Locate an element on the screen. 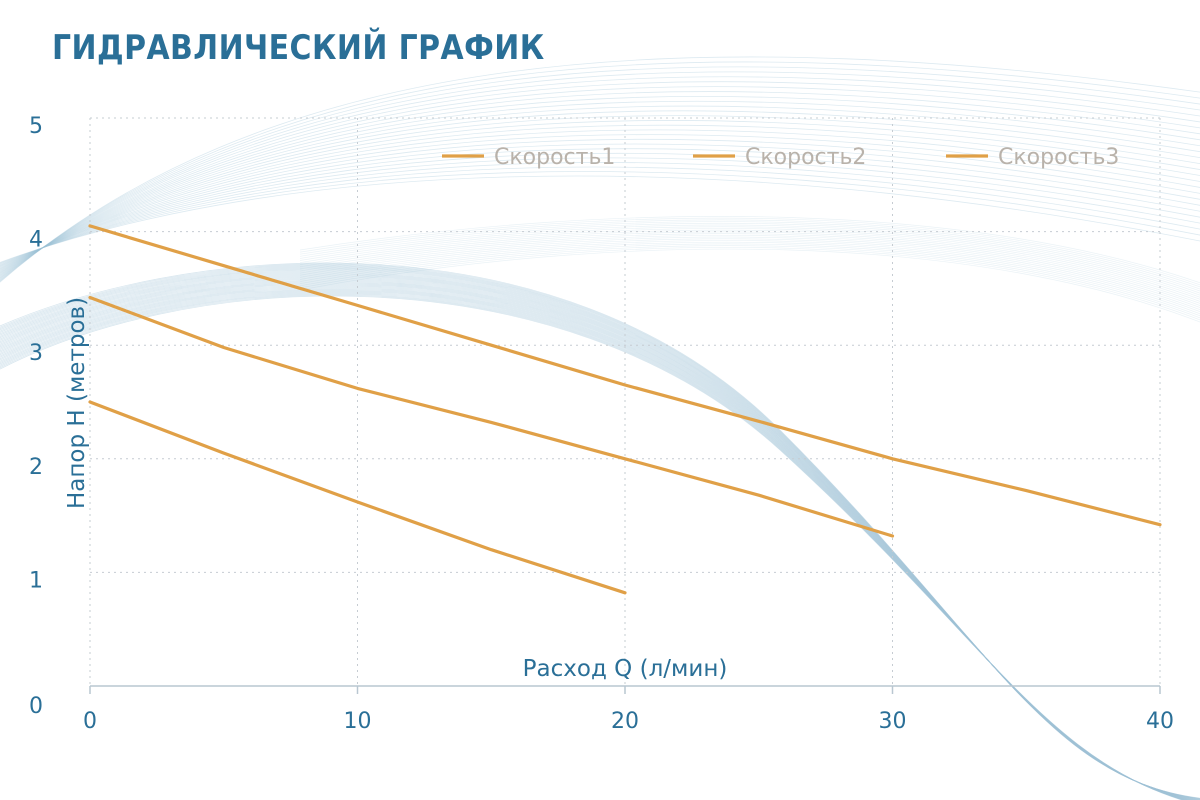 The width and height of the screenshot is (1200, 800). x-axis-label: Расход Q (л/мин) is located at coordinates (625, 669).